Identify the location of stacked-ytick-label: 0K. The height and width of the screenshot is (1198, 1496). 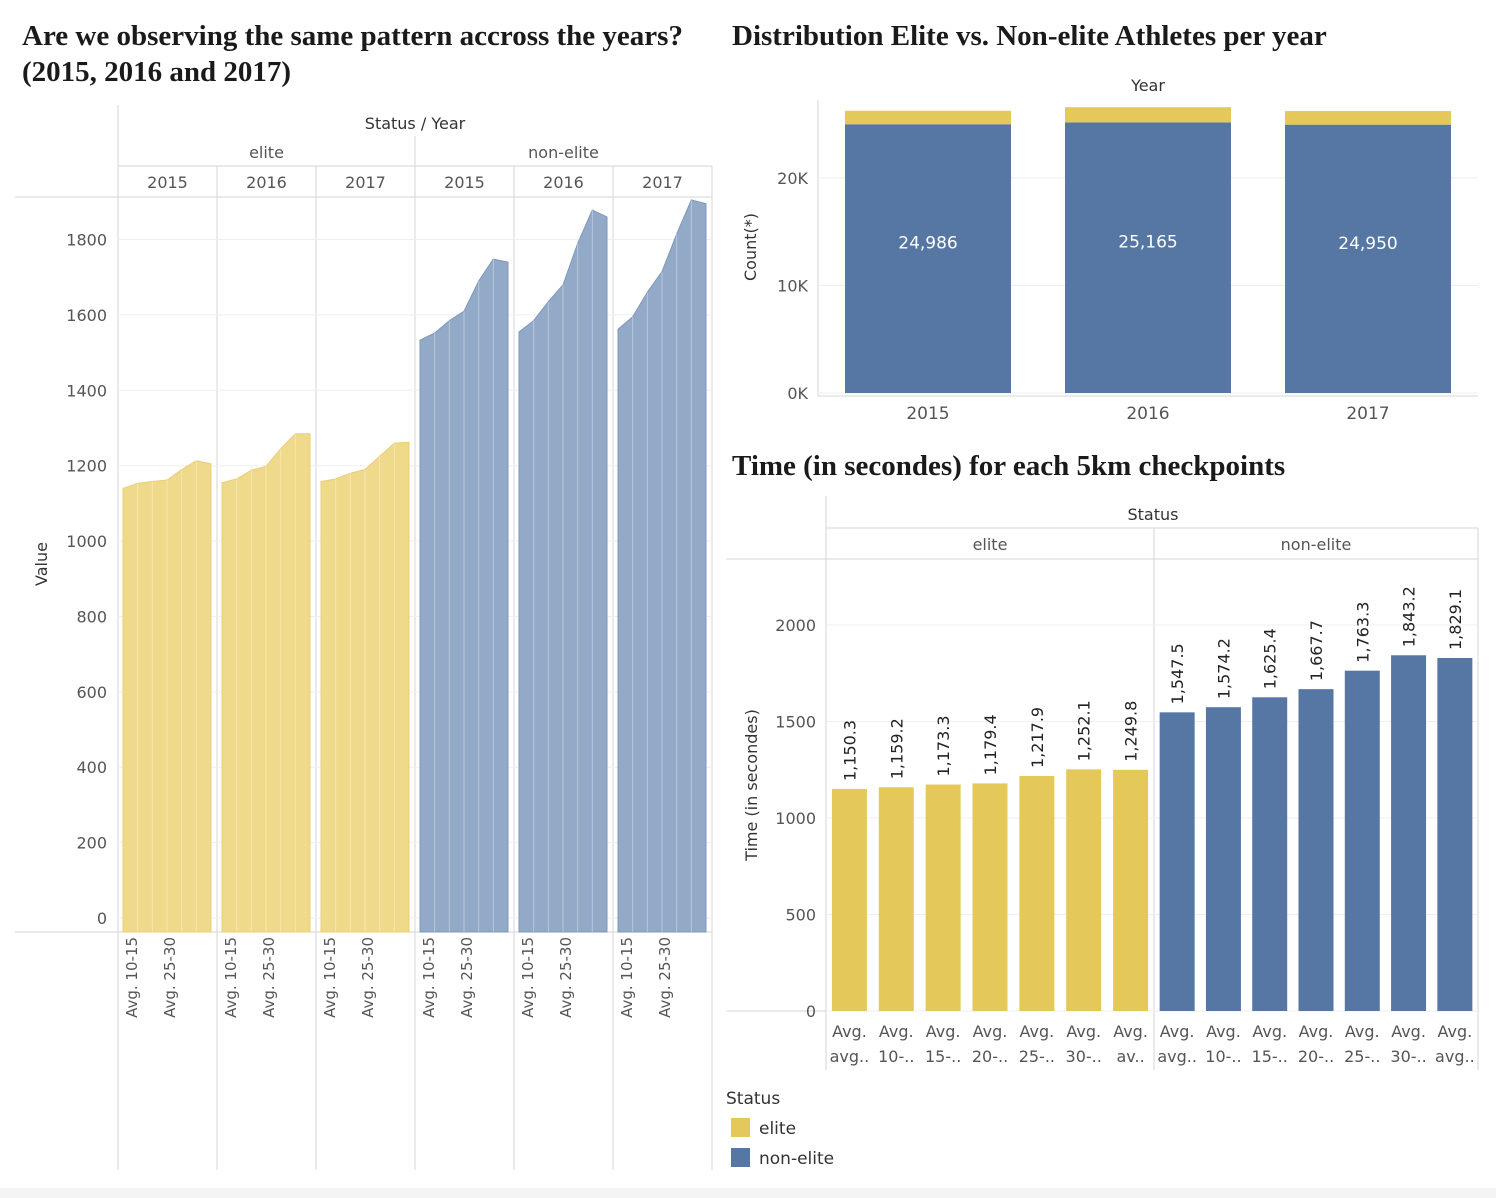
(797, 393).